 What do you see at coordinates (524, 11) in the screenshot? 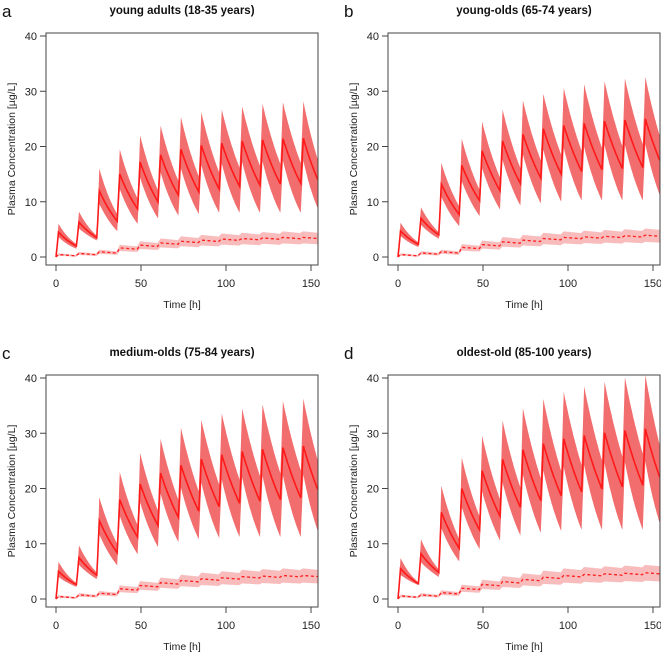
I see `panel-title: young-olds (65-74 years)` at bounding box center [524, 11].